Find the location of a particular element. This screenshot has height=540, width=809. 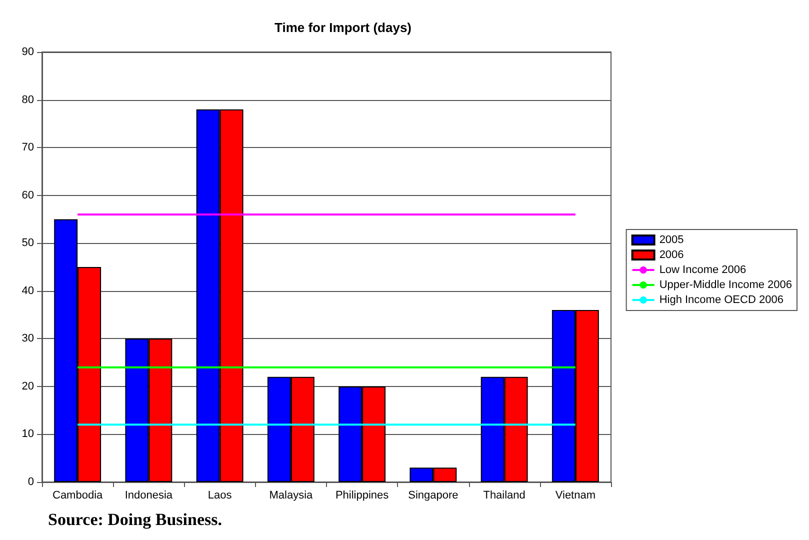

x-tick-label: Philippines is located at coordinates (362, 496).